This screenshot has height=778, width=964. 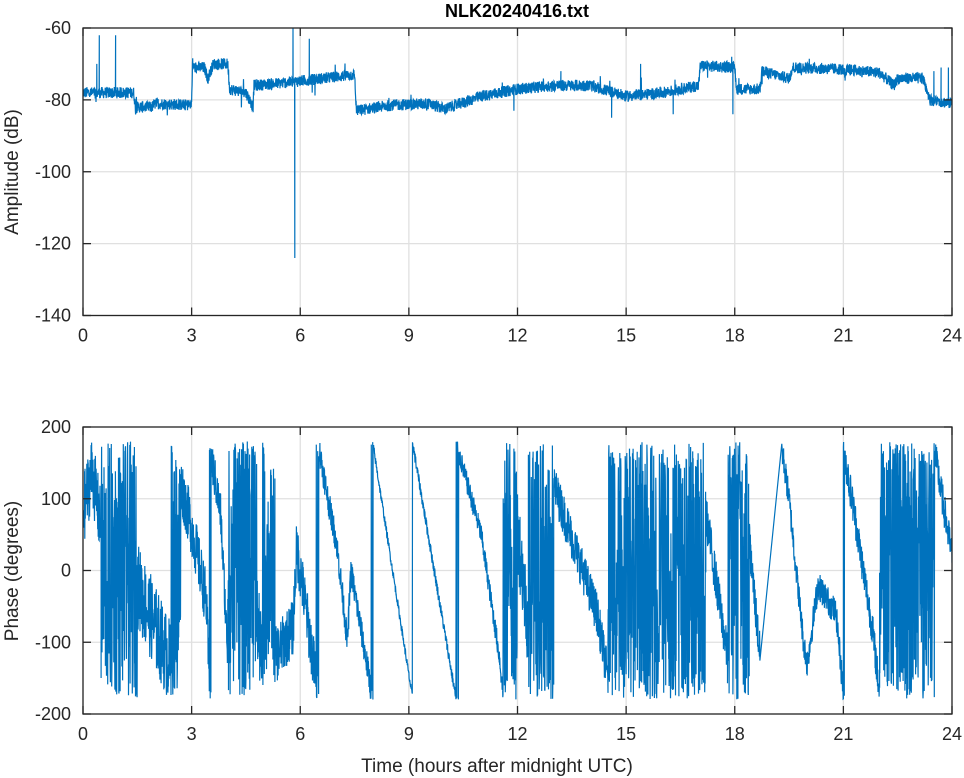 What do you see at coordinates (53, 316) in the screenshot?
I see `y-tick-label: -140` at bounding box center [53, 316].